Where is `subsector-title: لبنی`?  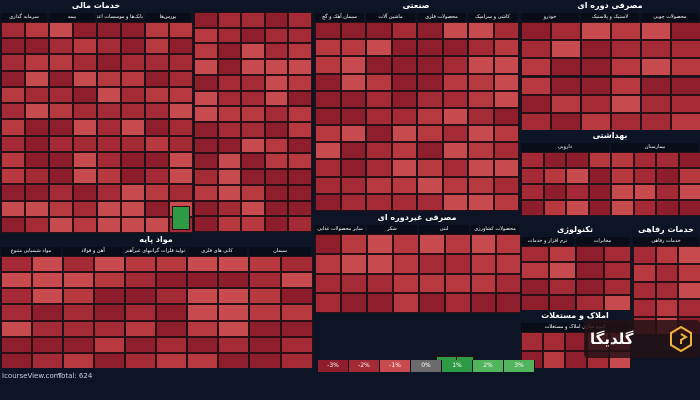 subsector-title: لبنی is located at coordinates (444, 229).